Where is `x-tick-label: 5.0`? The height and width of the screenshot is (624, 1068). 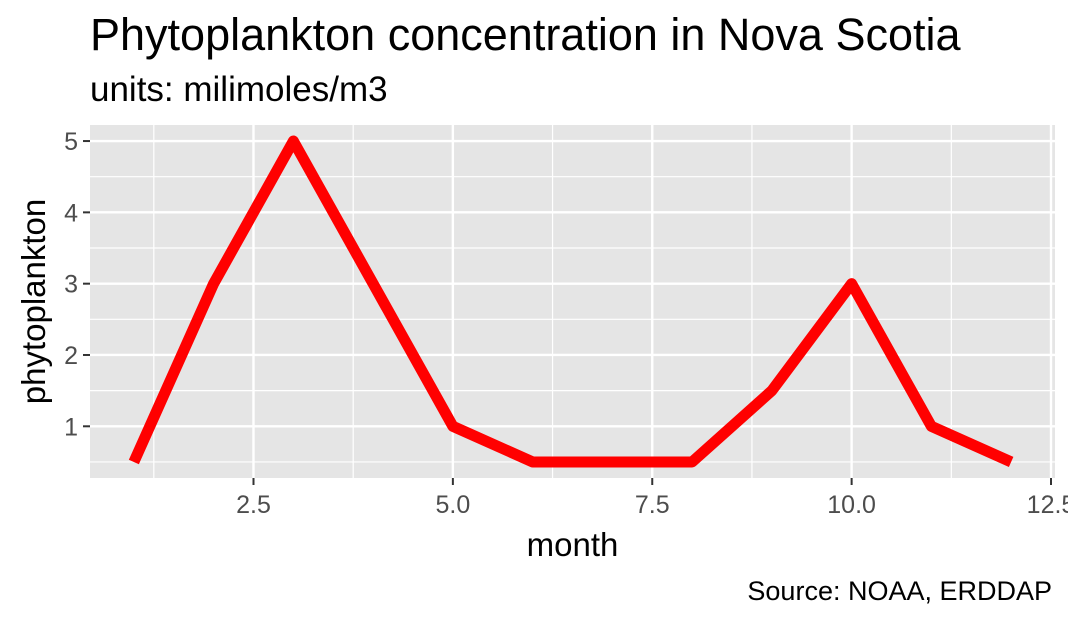
x-tick-label: 5.0 is located at coordinates (452, 505).